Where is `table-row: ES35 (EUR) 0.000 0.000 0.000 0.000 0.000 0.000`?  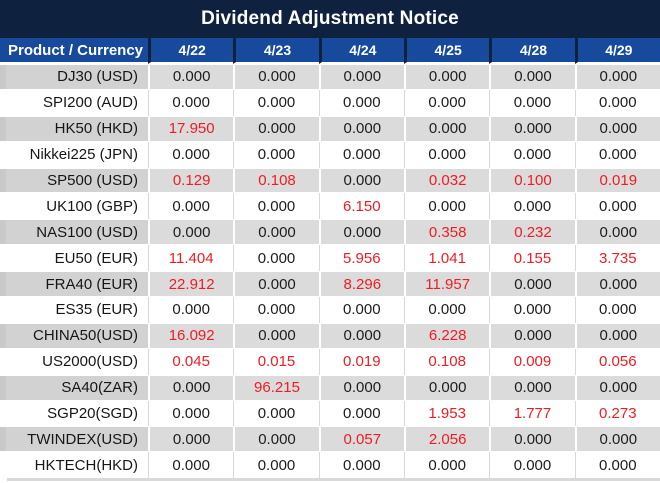
table-row: ES35 (EUR) 0.000 0.000 0.000 0.000 0.000 0.000 is located at coordinates (330, 310).